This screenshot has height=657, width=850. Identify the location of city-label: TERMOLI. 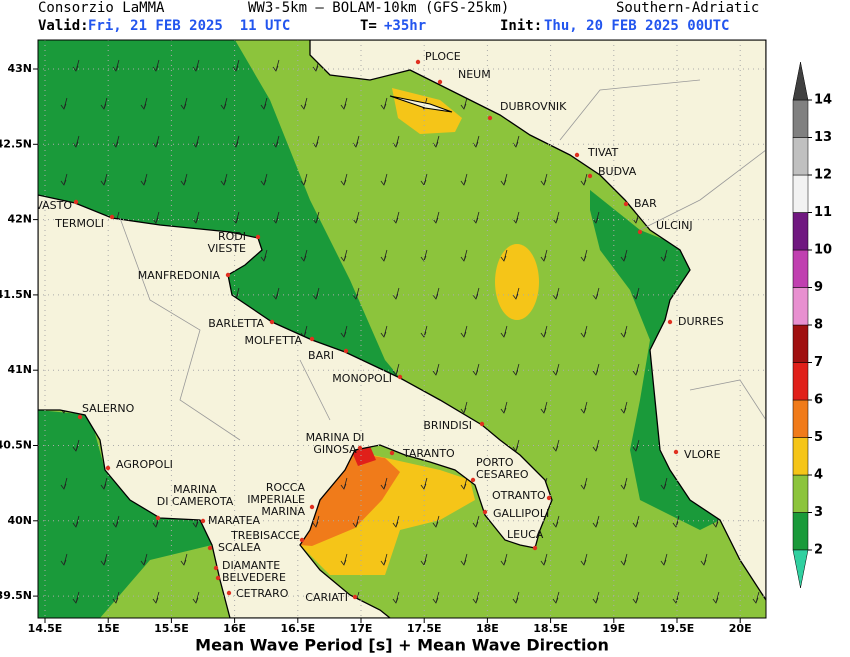
(79, 223).